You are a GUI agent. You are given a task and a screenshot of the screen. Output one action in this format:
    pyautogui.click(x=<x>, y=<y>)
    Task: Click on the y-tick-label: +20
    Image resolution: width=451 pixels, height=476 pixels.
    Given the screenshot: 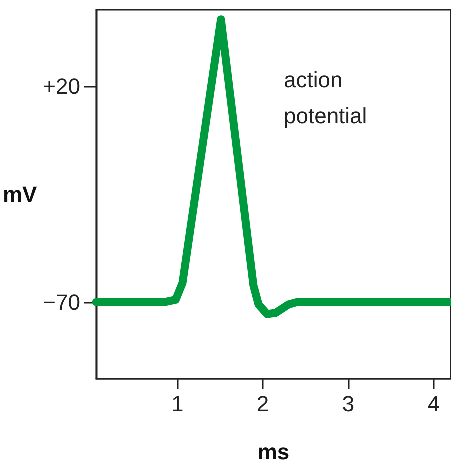 What is the action you would take?
    pyautogui.click(x=61, y=87)
    